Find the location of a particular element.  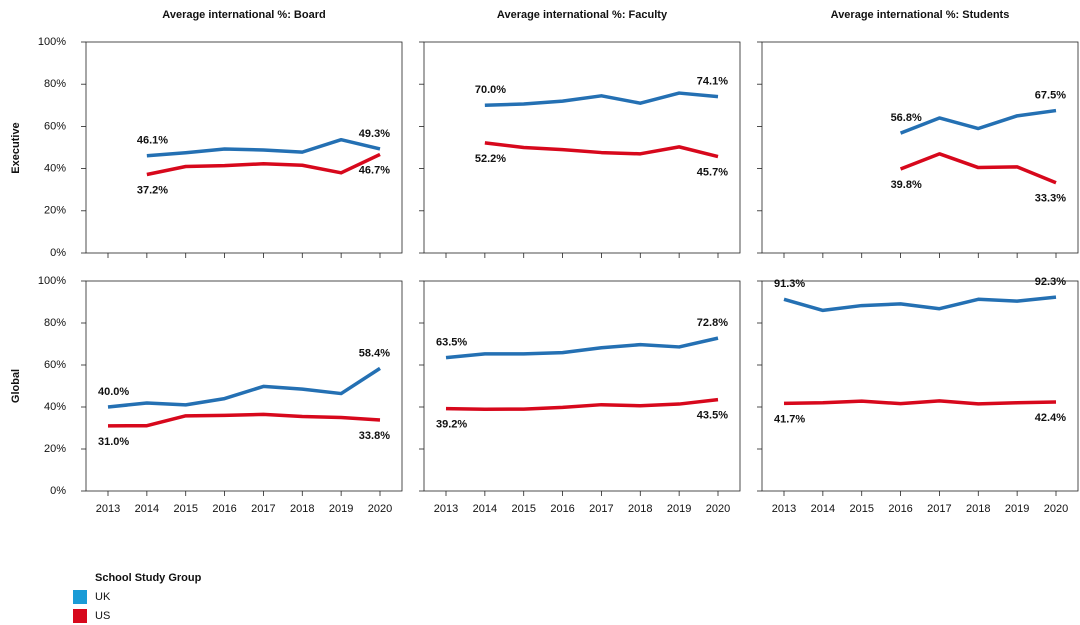

data-label: 33.8% is located at coordinates (374, 436).